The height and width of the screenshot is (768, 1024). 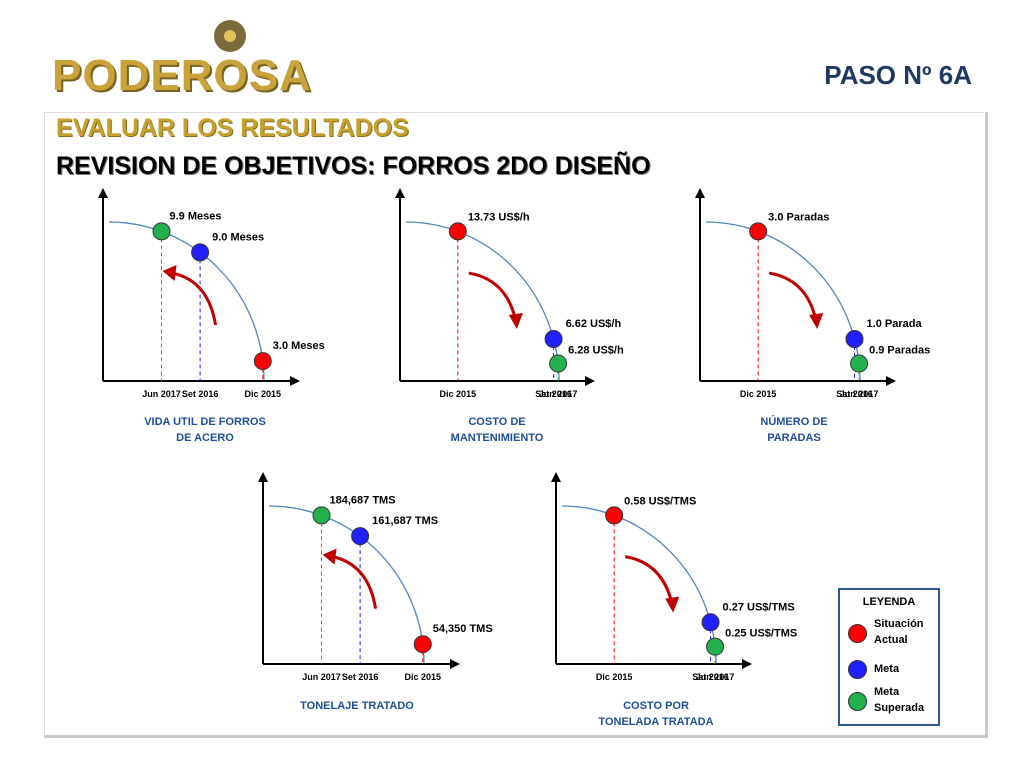 What do you see at coordinates (353, 166) in the screenshot?
I see `page-subtitle: REVISION DE OBJETIVOS: FORROS 2DO DISEÑO` at bounding box center [353, 166].